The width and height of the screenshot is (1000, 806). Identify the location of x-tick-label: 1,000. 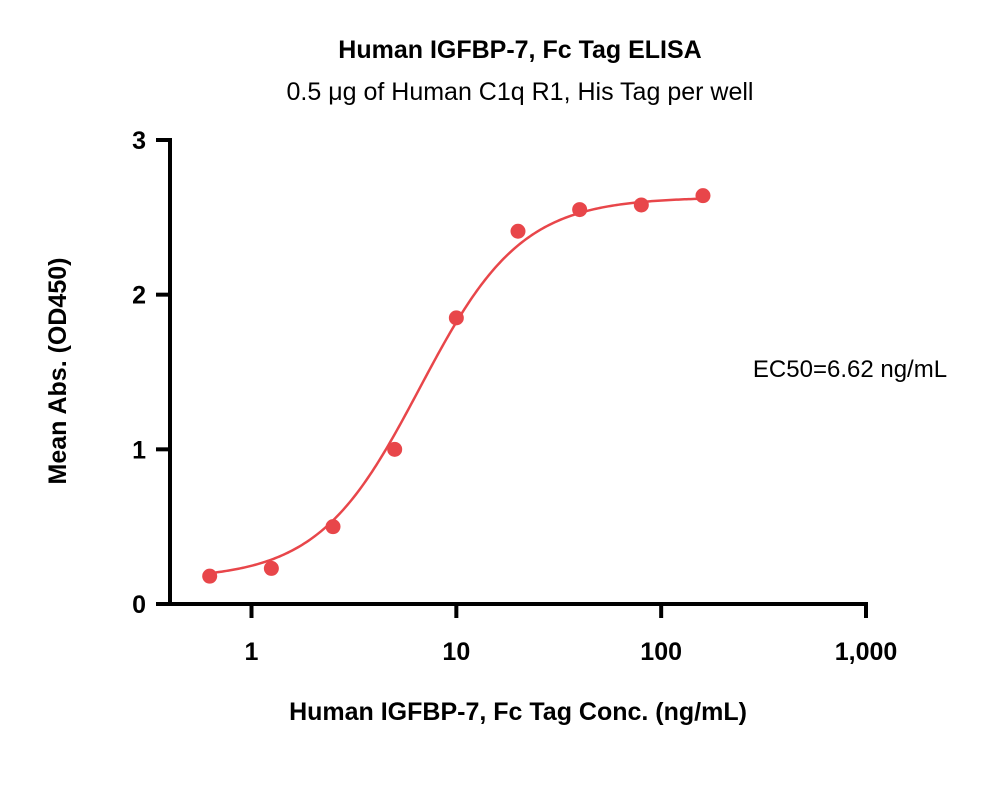
(866, 652).